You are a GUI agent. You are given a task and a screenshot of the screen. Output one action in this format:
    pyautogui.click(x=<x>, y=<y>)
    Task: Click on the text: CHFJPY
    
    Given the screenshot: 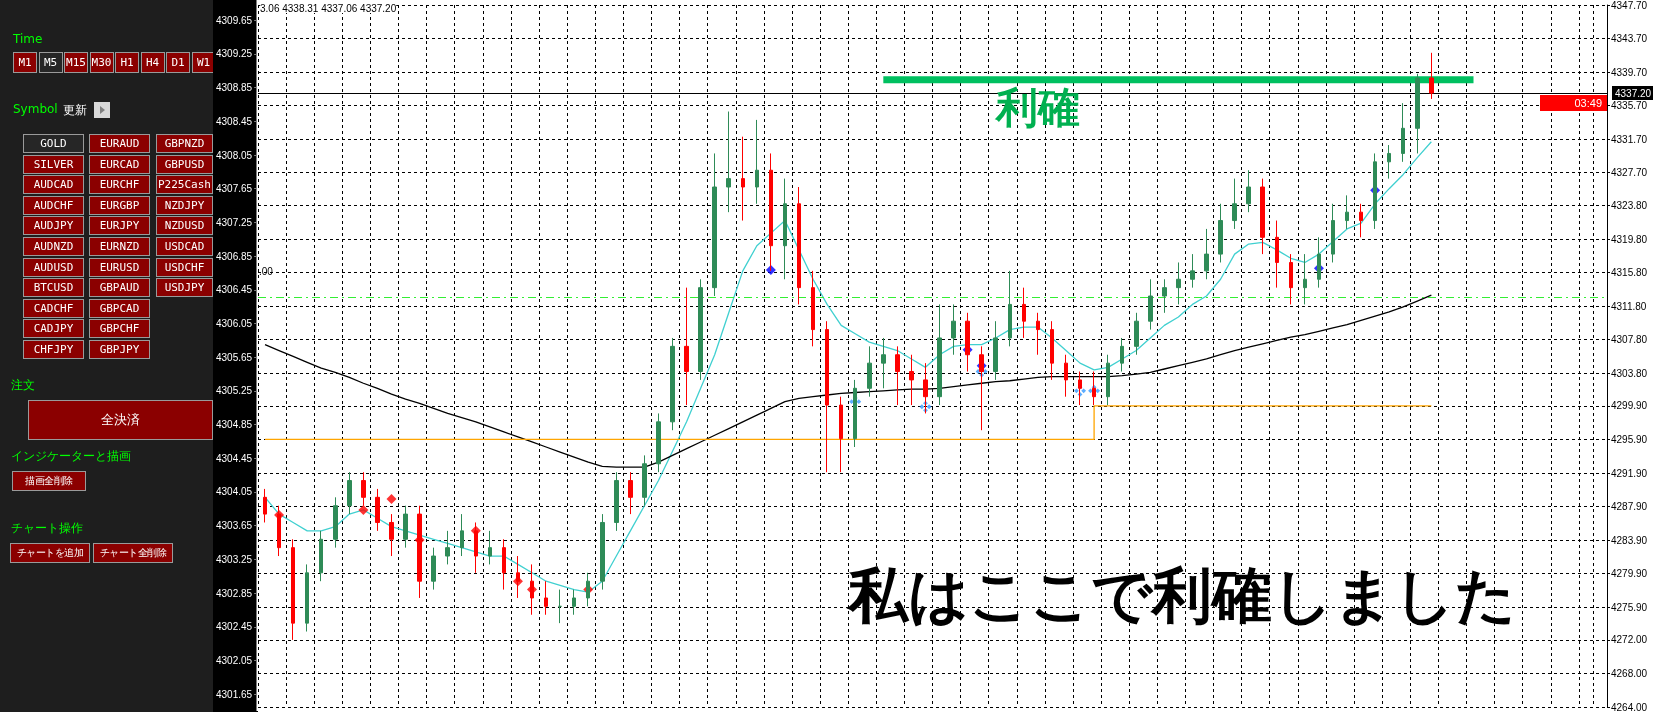 What is the action you would take?
    pyautogui.click(x=53, y=349)
    